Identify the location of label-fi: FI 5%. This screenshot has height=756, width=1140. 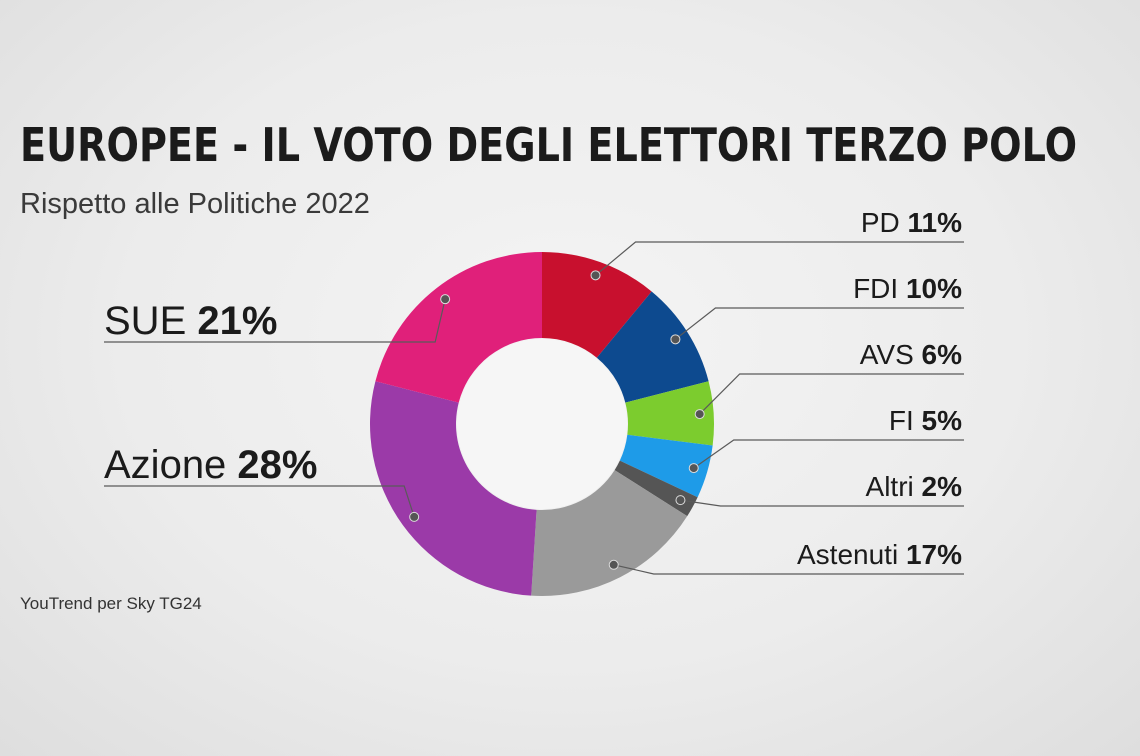
(925, 420).